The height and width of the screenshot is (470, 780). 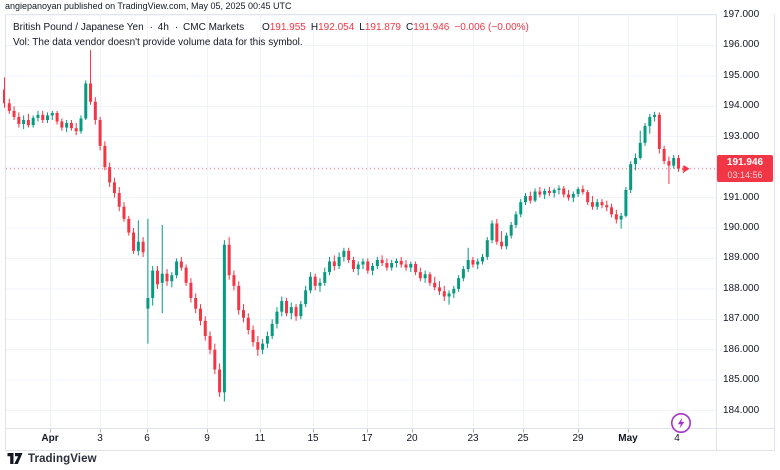 I want to click on low-label: L, so click(x=362, y=27).